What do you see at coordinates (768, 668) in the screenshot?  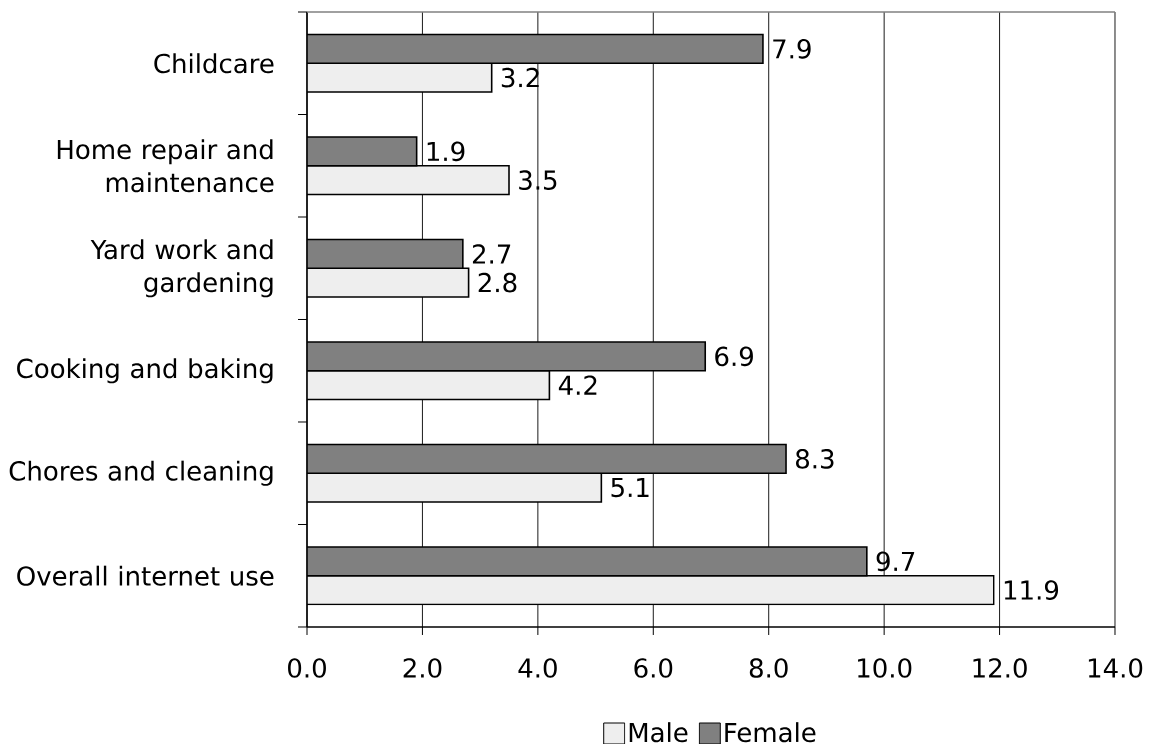 I see `x-tick-label: 8.0` at bounding box center [768, 668].